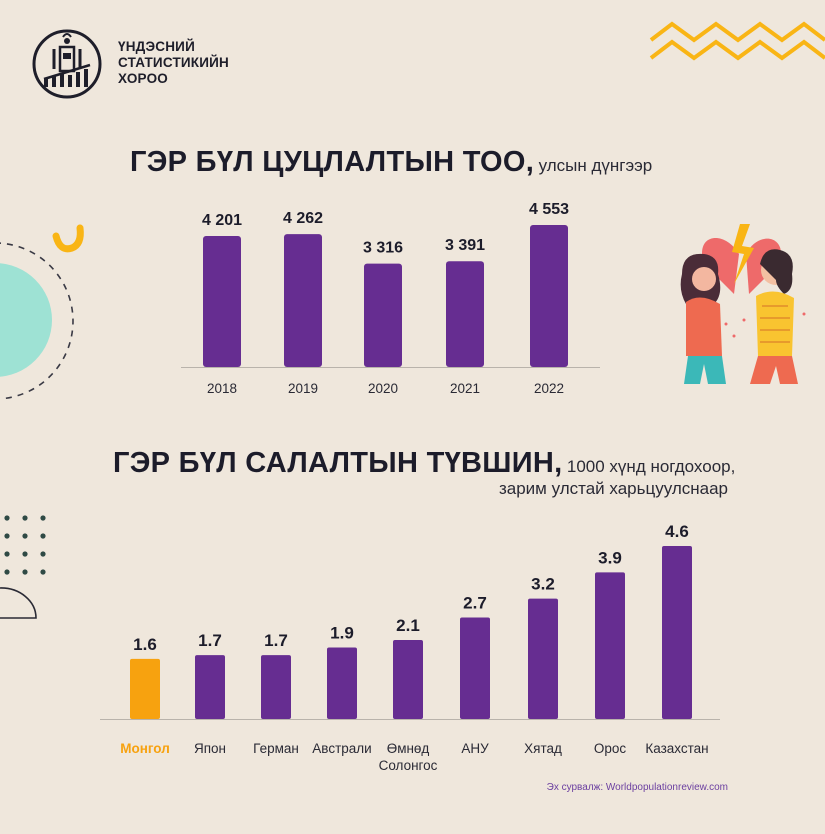 The image size is (825, 834). I want to click on chart2-title-sub-line2: зарим улстай харьцуулснаар, so click(613, 488).